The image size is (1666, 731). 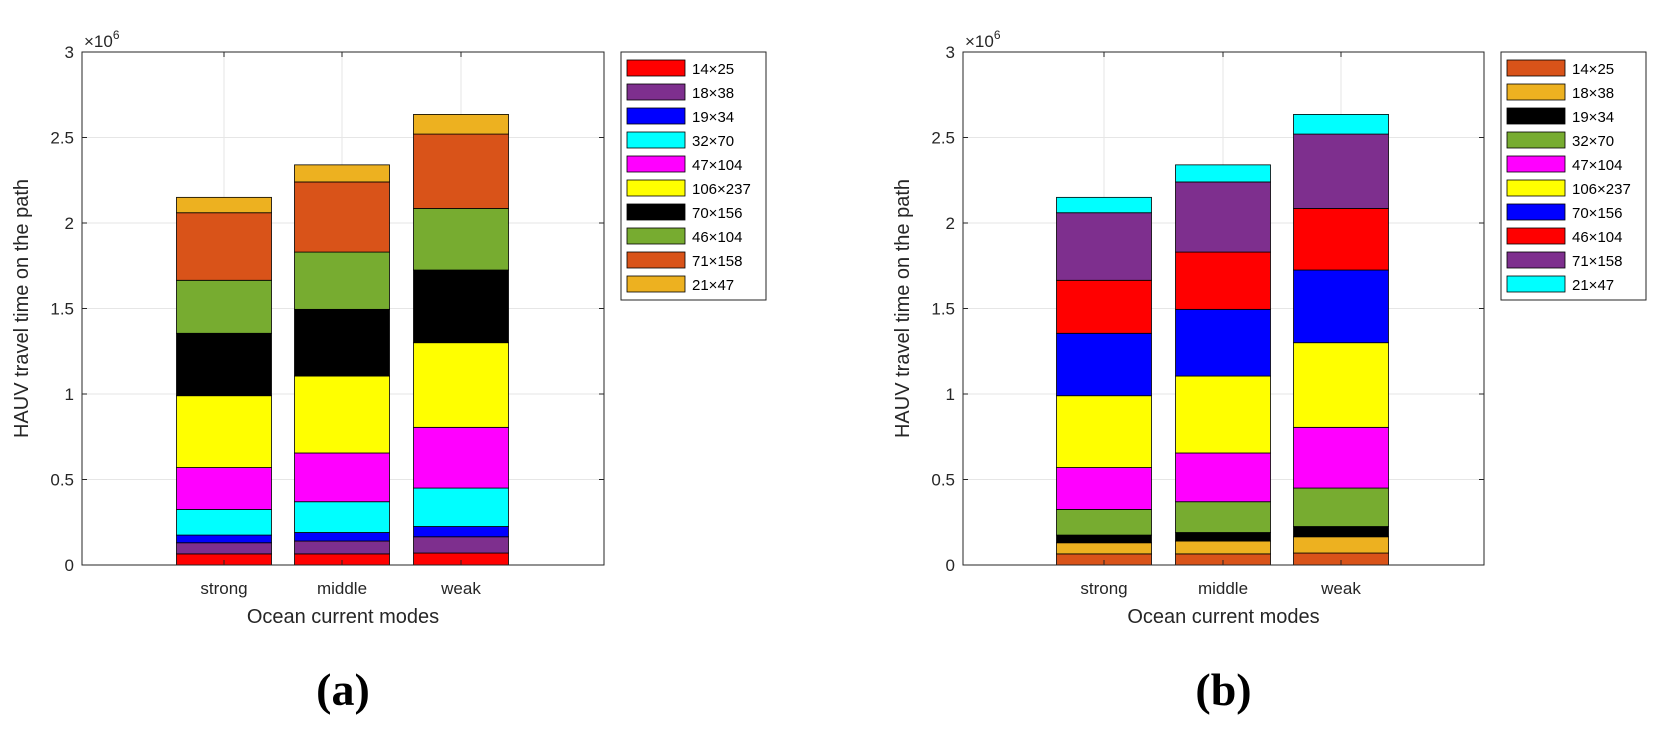 What do you see at coordinates (62, 138) in the screenshot?
I see `y-tick-label: 2.5` at bounding box center [62, 138].